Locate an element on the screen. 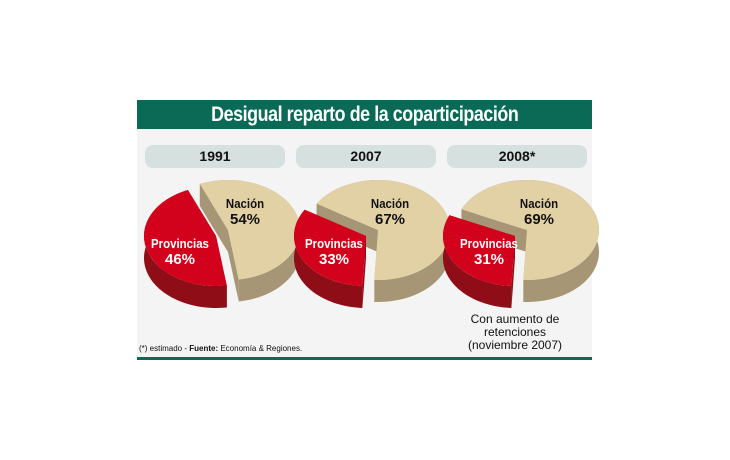  slice-provincias-1991 is located at coordinates (185, 238).